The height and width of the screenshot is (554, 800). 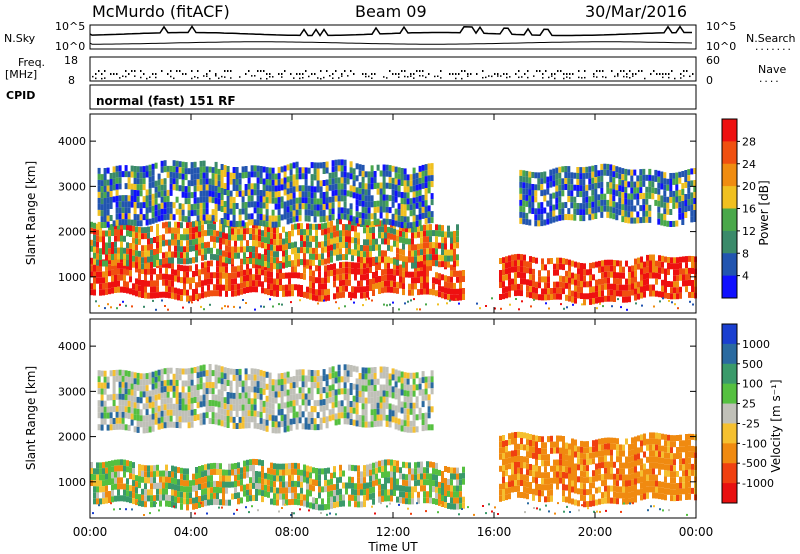 What do you see at coordinates (267, 78) in the screenshot?
I see `nave-point` at bounding box center [267, 78].